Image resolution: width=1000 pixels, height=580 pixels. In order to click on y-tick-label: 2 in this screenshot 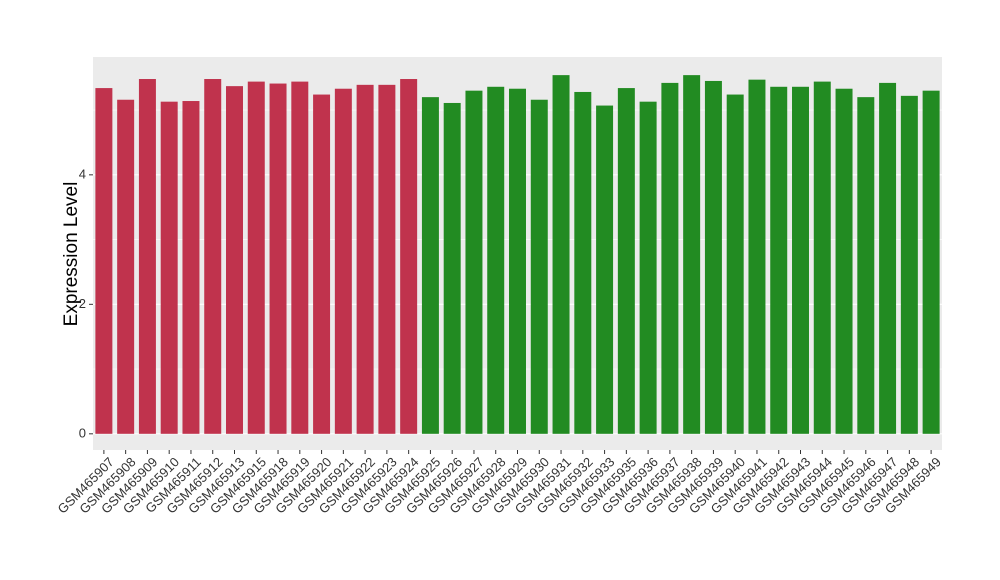, I will do `click(82, 303)`.